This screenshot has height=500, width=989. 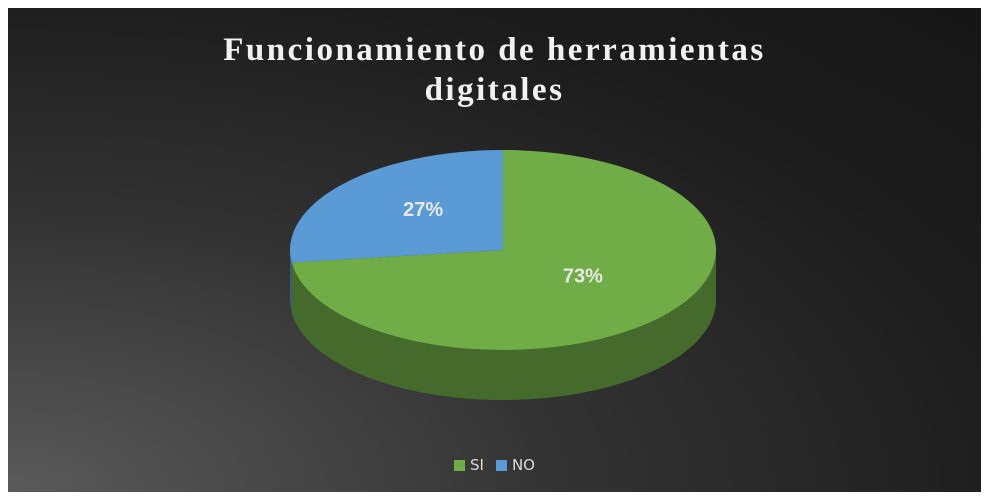 What do you see at coordinates (583, 276) in the screenshot?
I see `data-label: 73%` at bounding box center [583, 276].